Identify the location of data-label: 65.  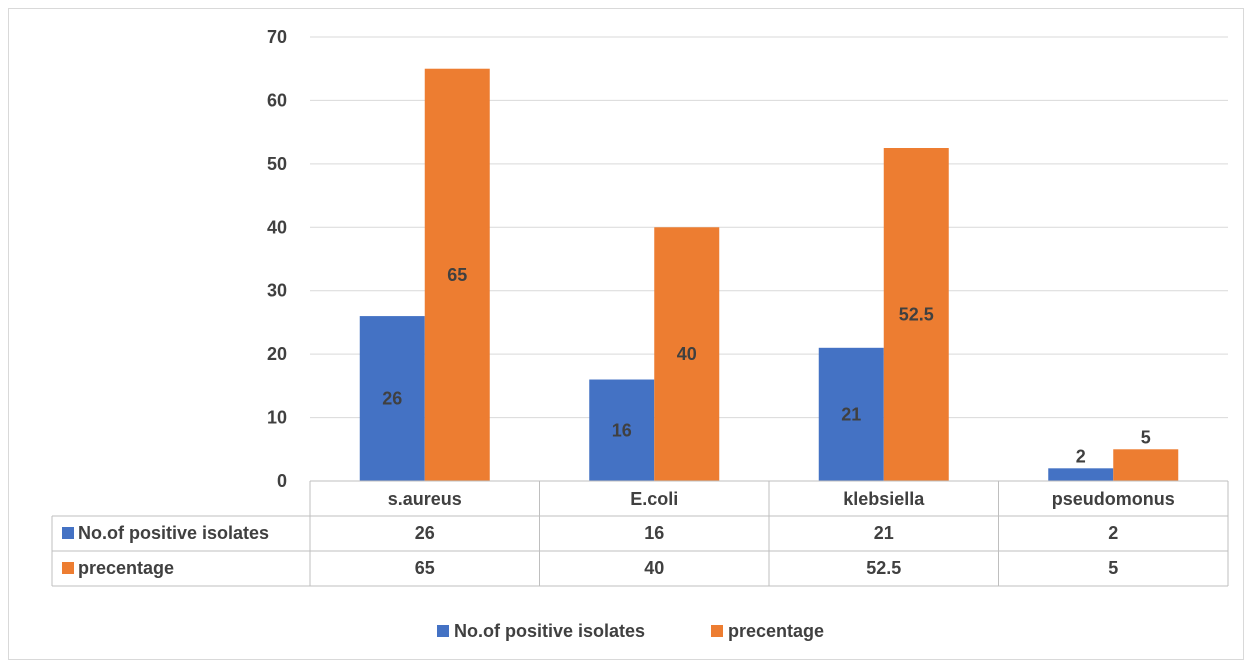
(457, 275).